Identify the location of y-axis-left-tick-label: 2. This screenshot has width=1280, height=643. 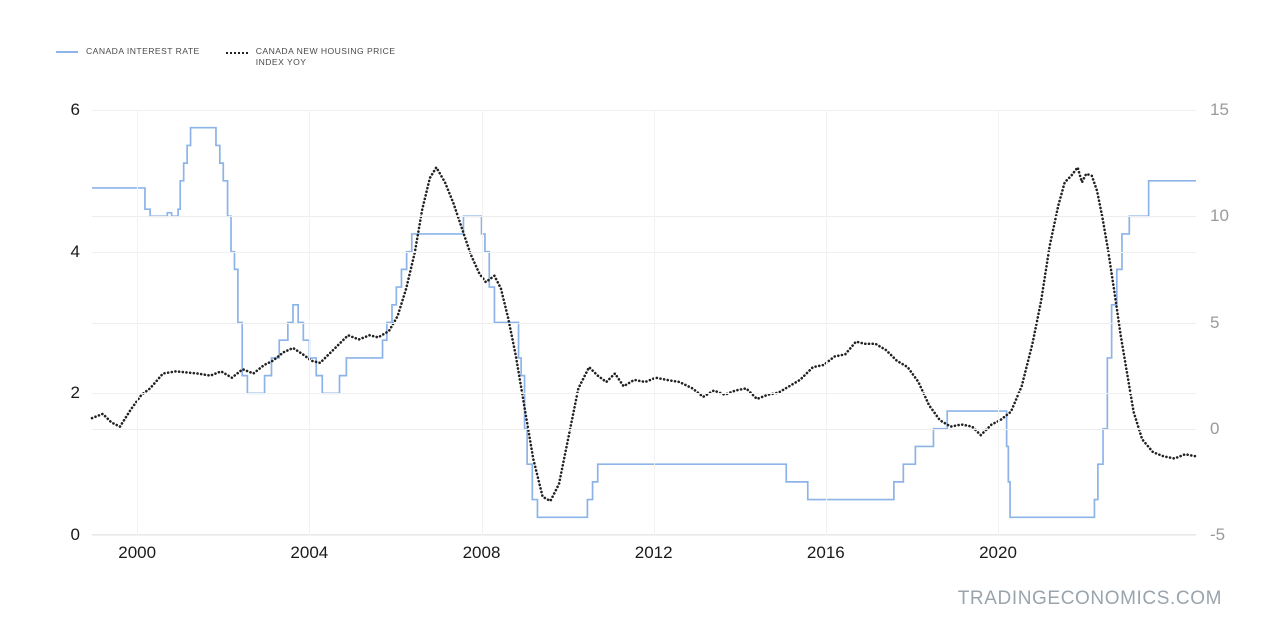
(75, 393).